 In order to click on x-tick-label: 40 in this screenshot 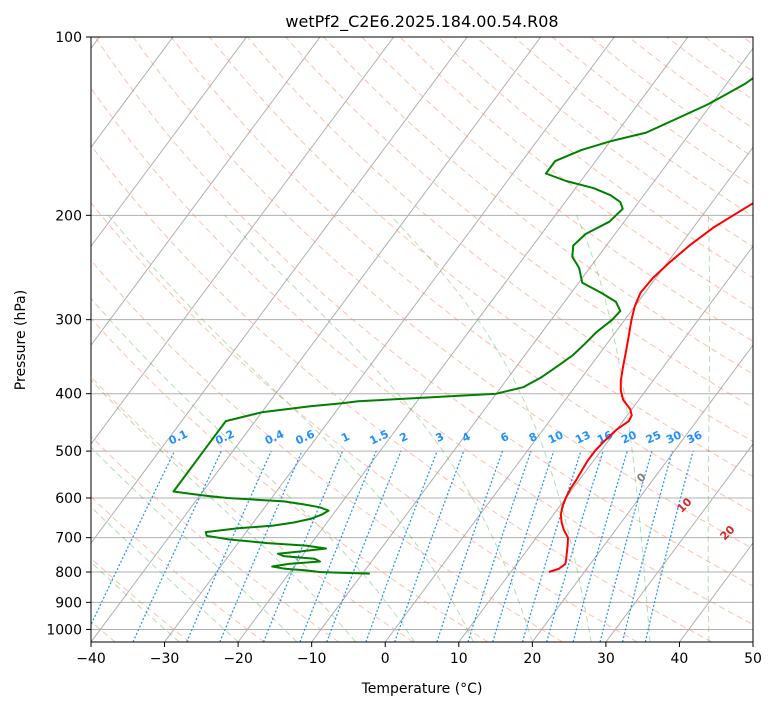, I will do `click(680, 659)`.